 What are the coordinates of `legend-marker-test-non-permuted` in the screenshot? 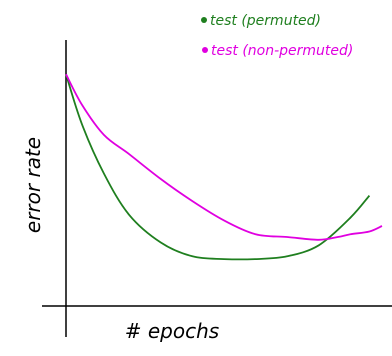 It's located at (205, 50).